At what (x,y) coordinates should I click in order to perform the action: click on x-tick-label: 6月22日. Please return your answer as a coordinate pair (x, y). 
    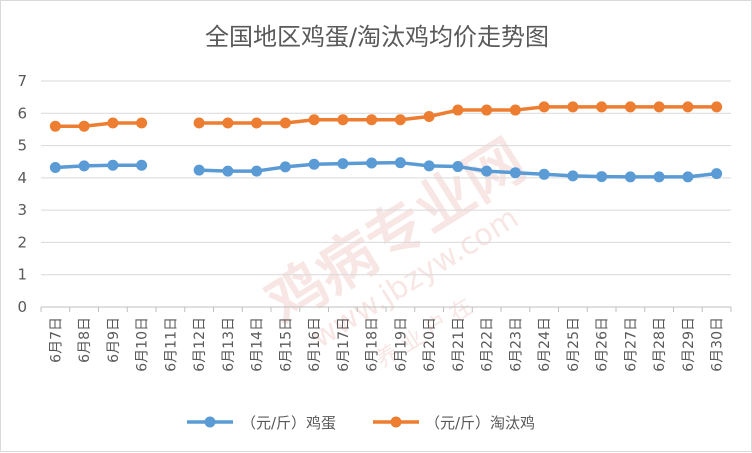
    Looking at the image, I should click on (488, 344).